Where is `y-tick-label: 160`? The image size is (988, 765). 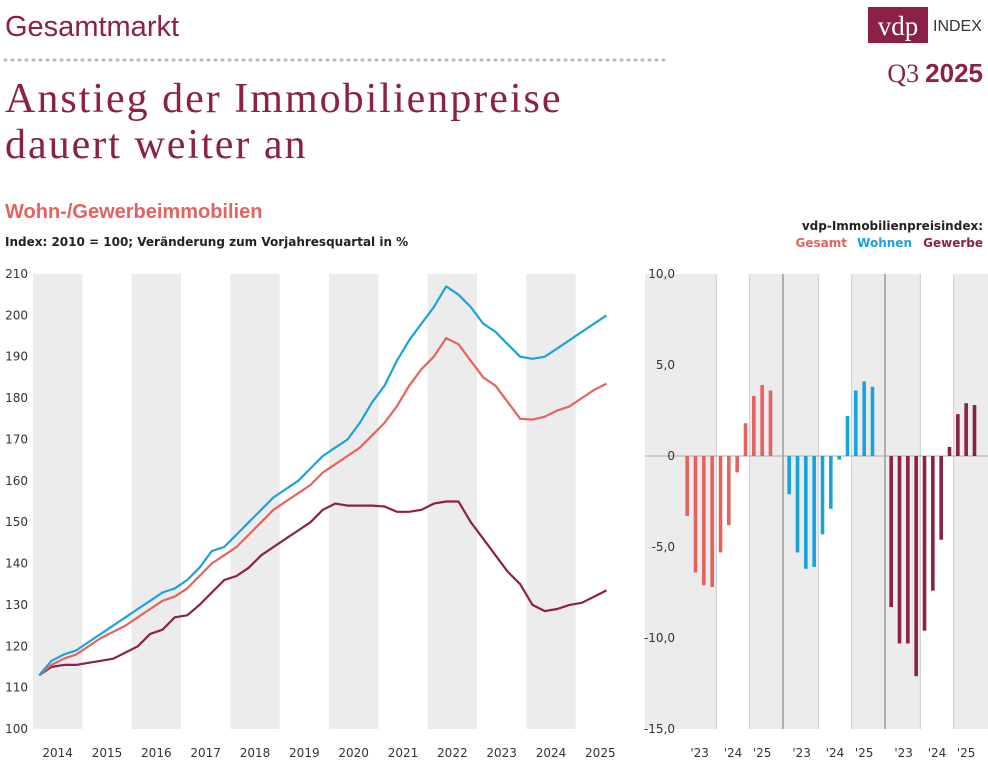
y-tick-label: 160 is located at coordinates (16, 481).